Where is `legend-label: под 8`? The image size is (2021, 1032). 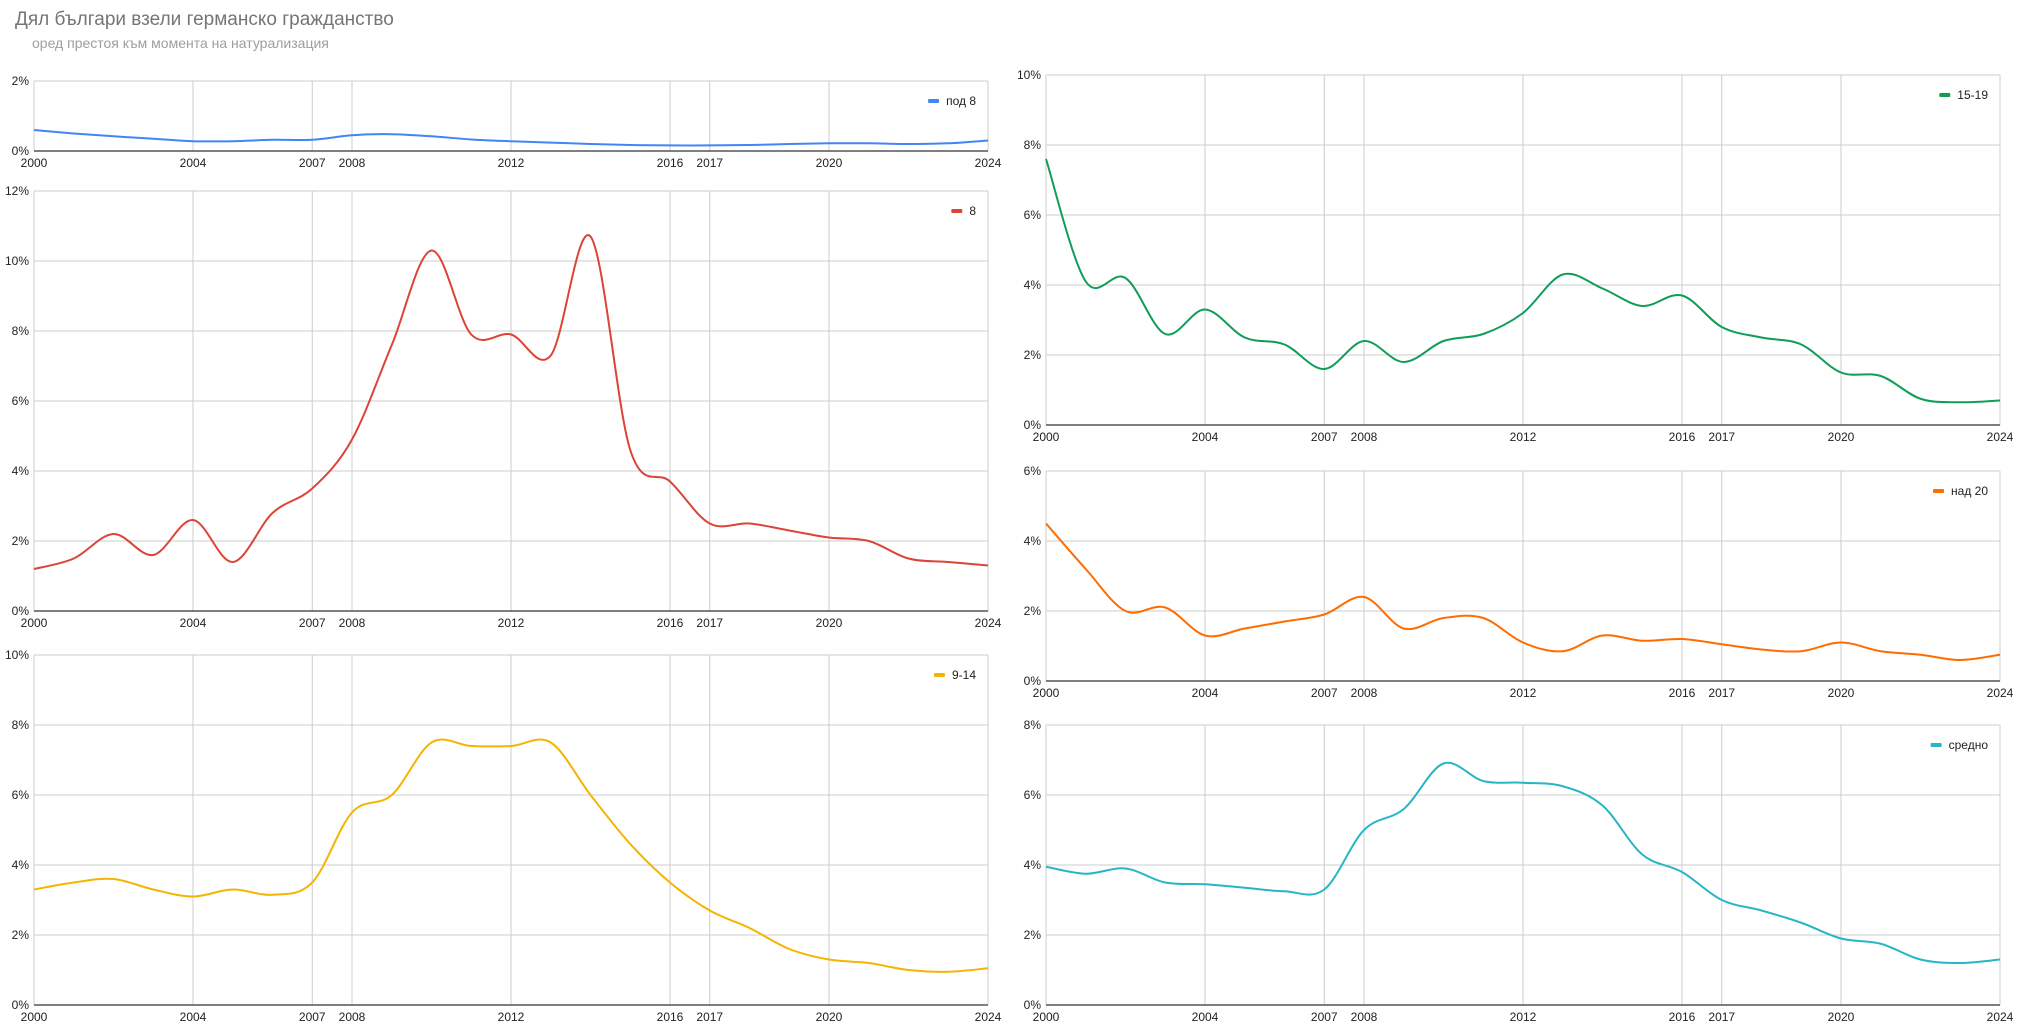
legend-label: под 8 is located at coordinates (961, 101).